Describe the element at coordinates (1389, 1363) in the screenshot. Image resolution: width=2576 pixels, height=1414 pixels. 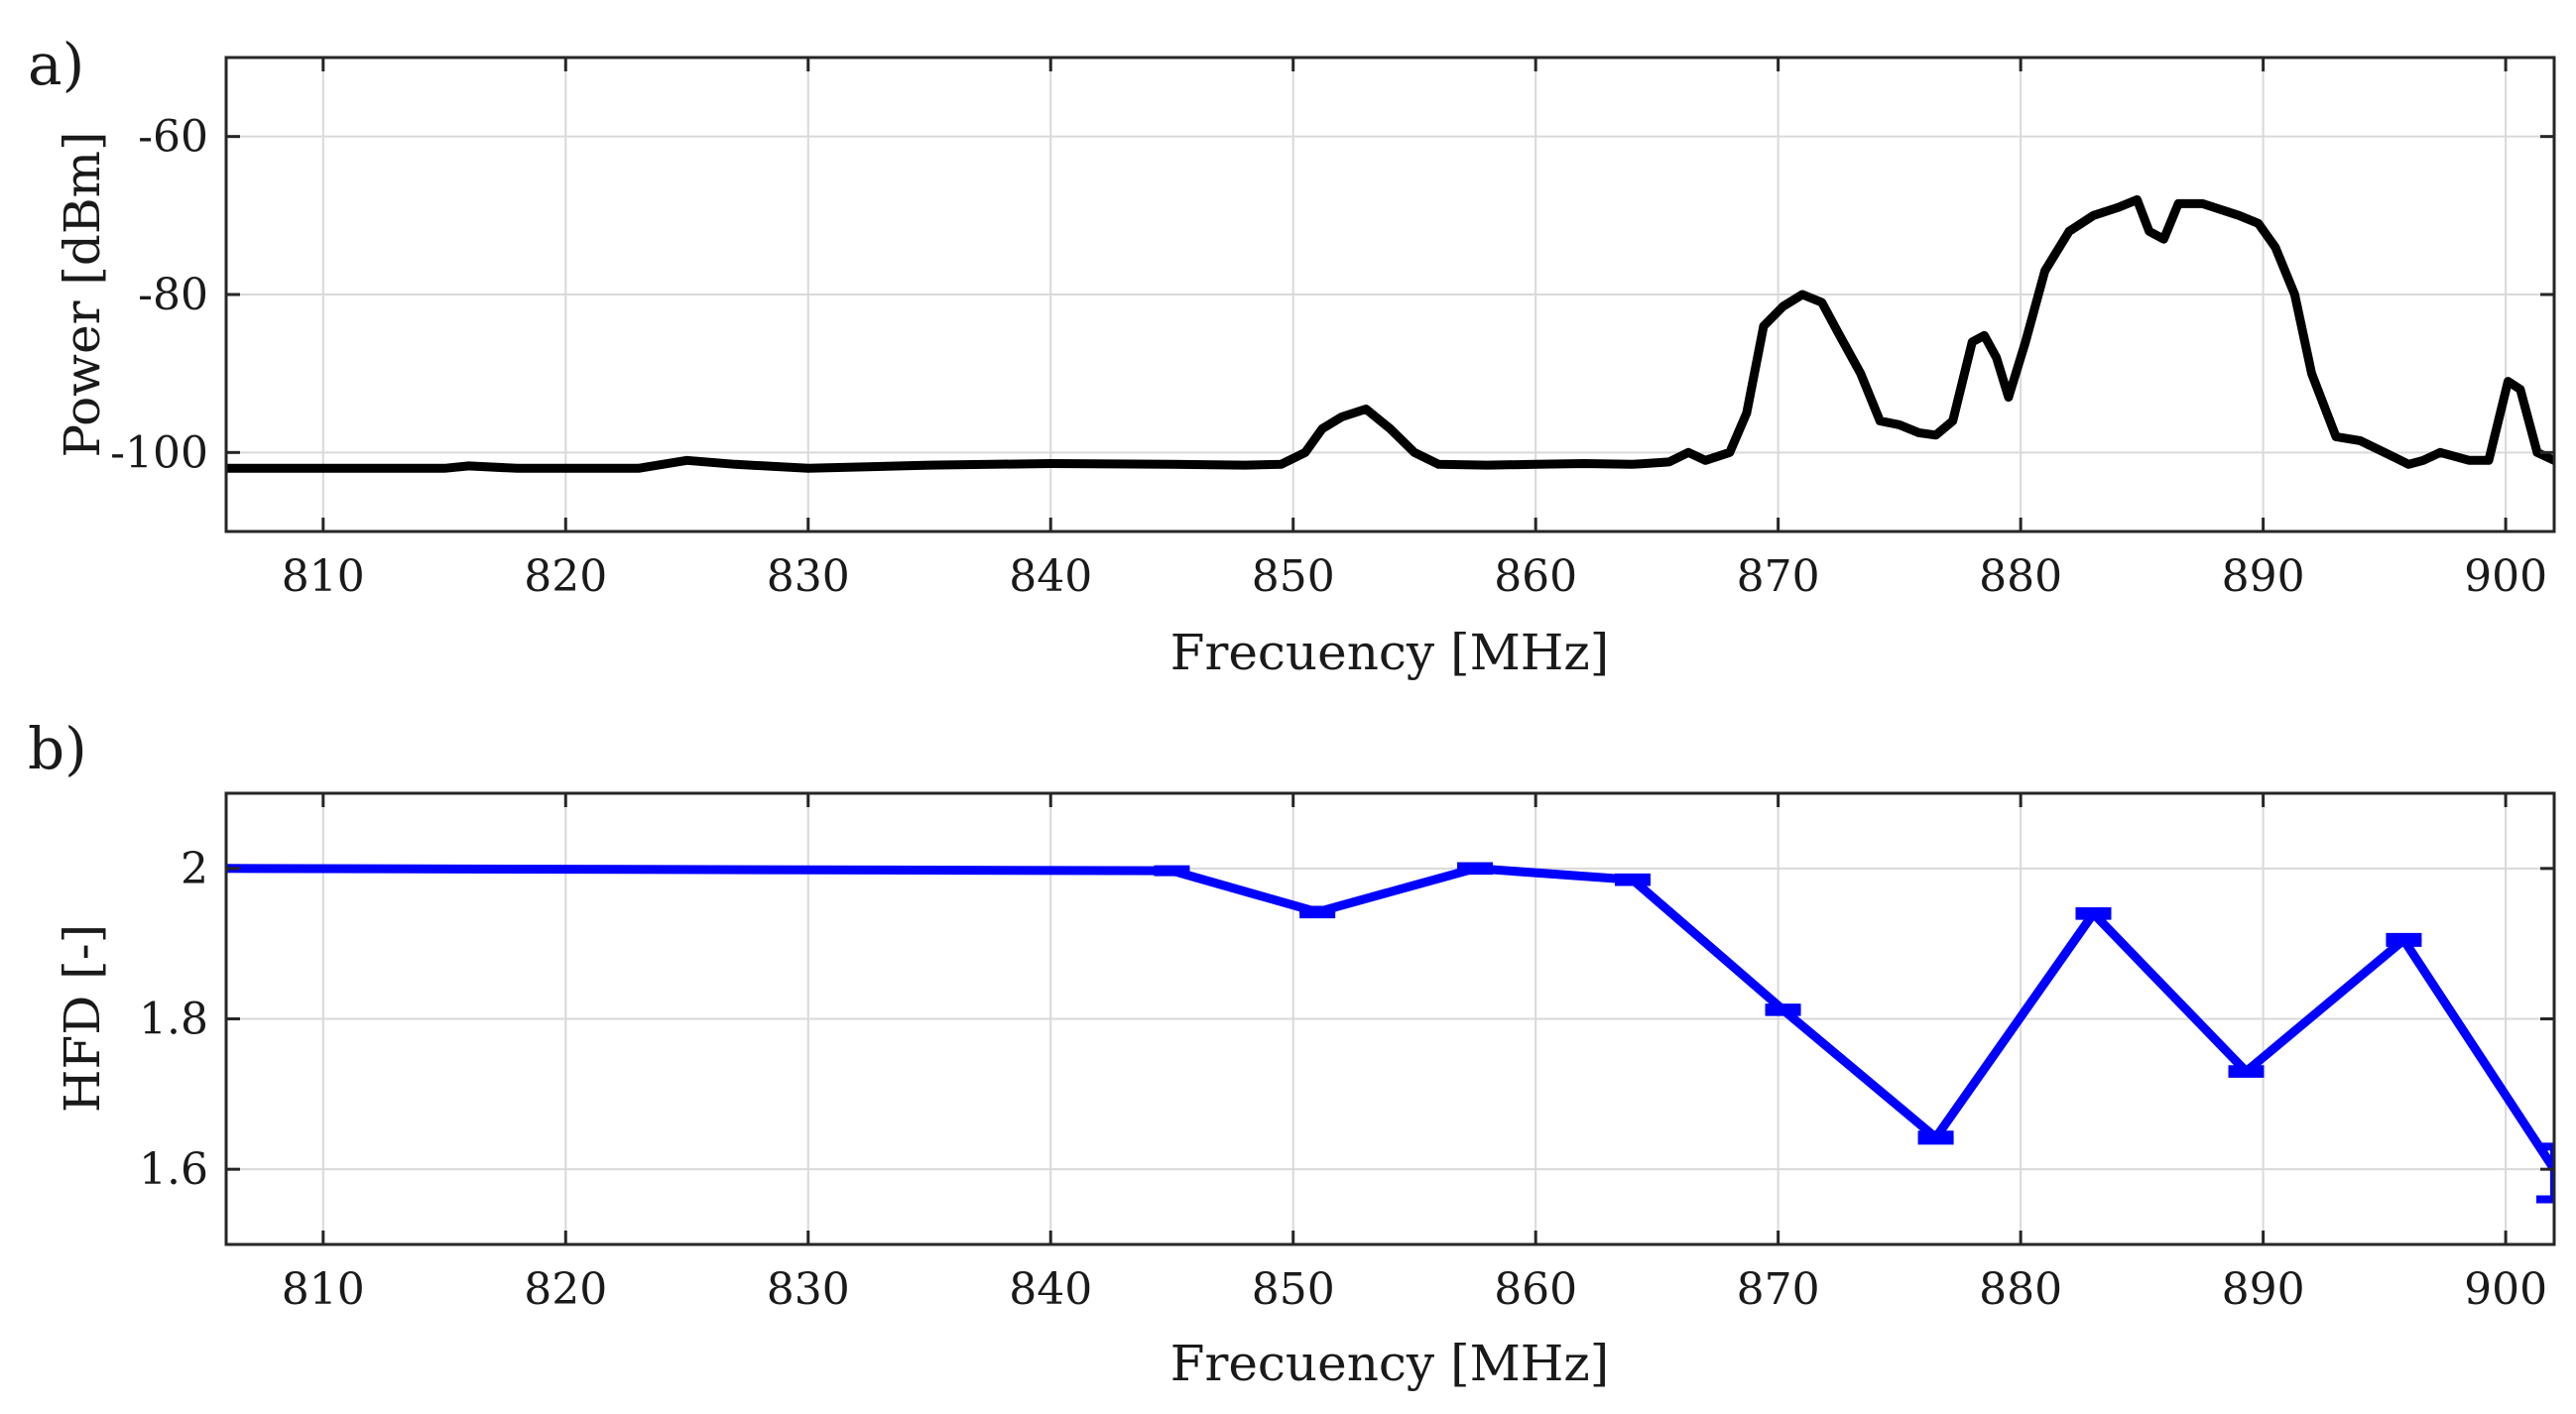
I see `panel-b-x-axis-label: Frecuency [MHz]` at that location.